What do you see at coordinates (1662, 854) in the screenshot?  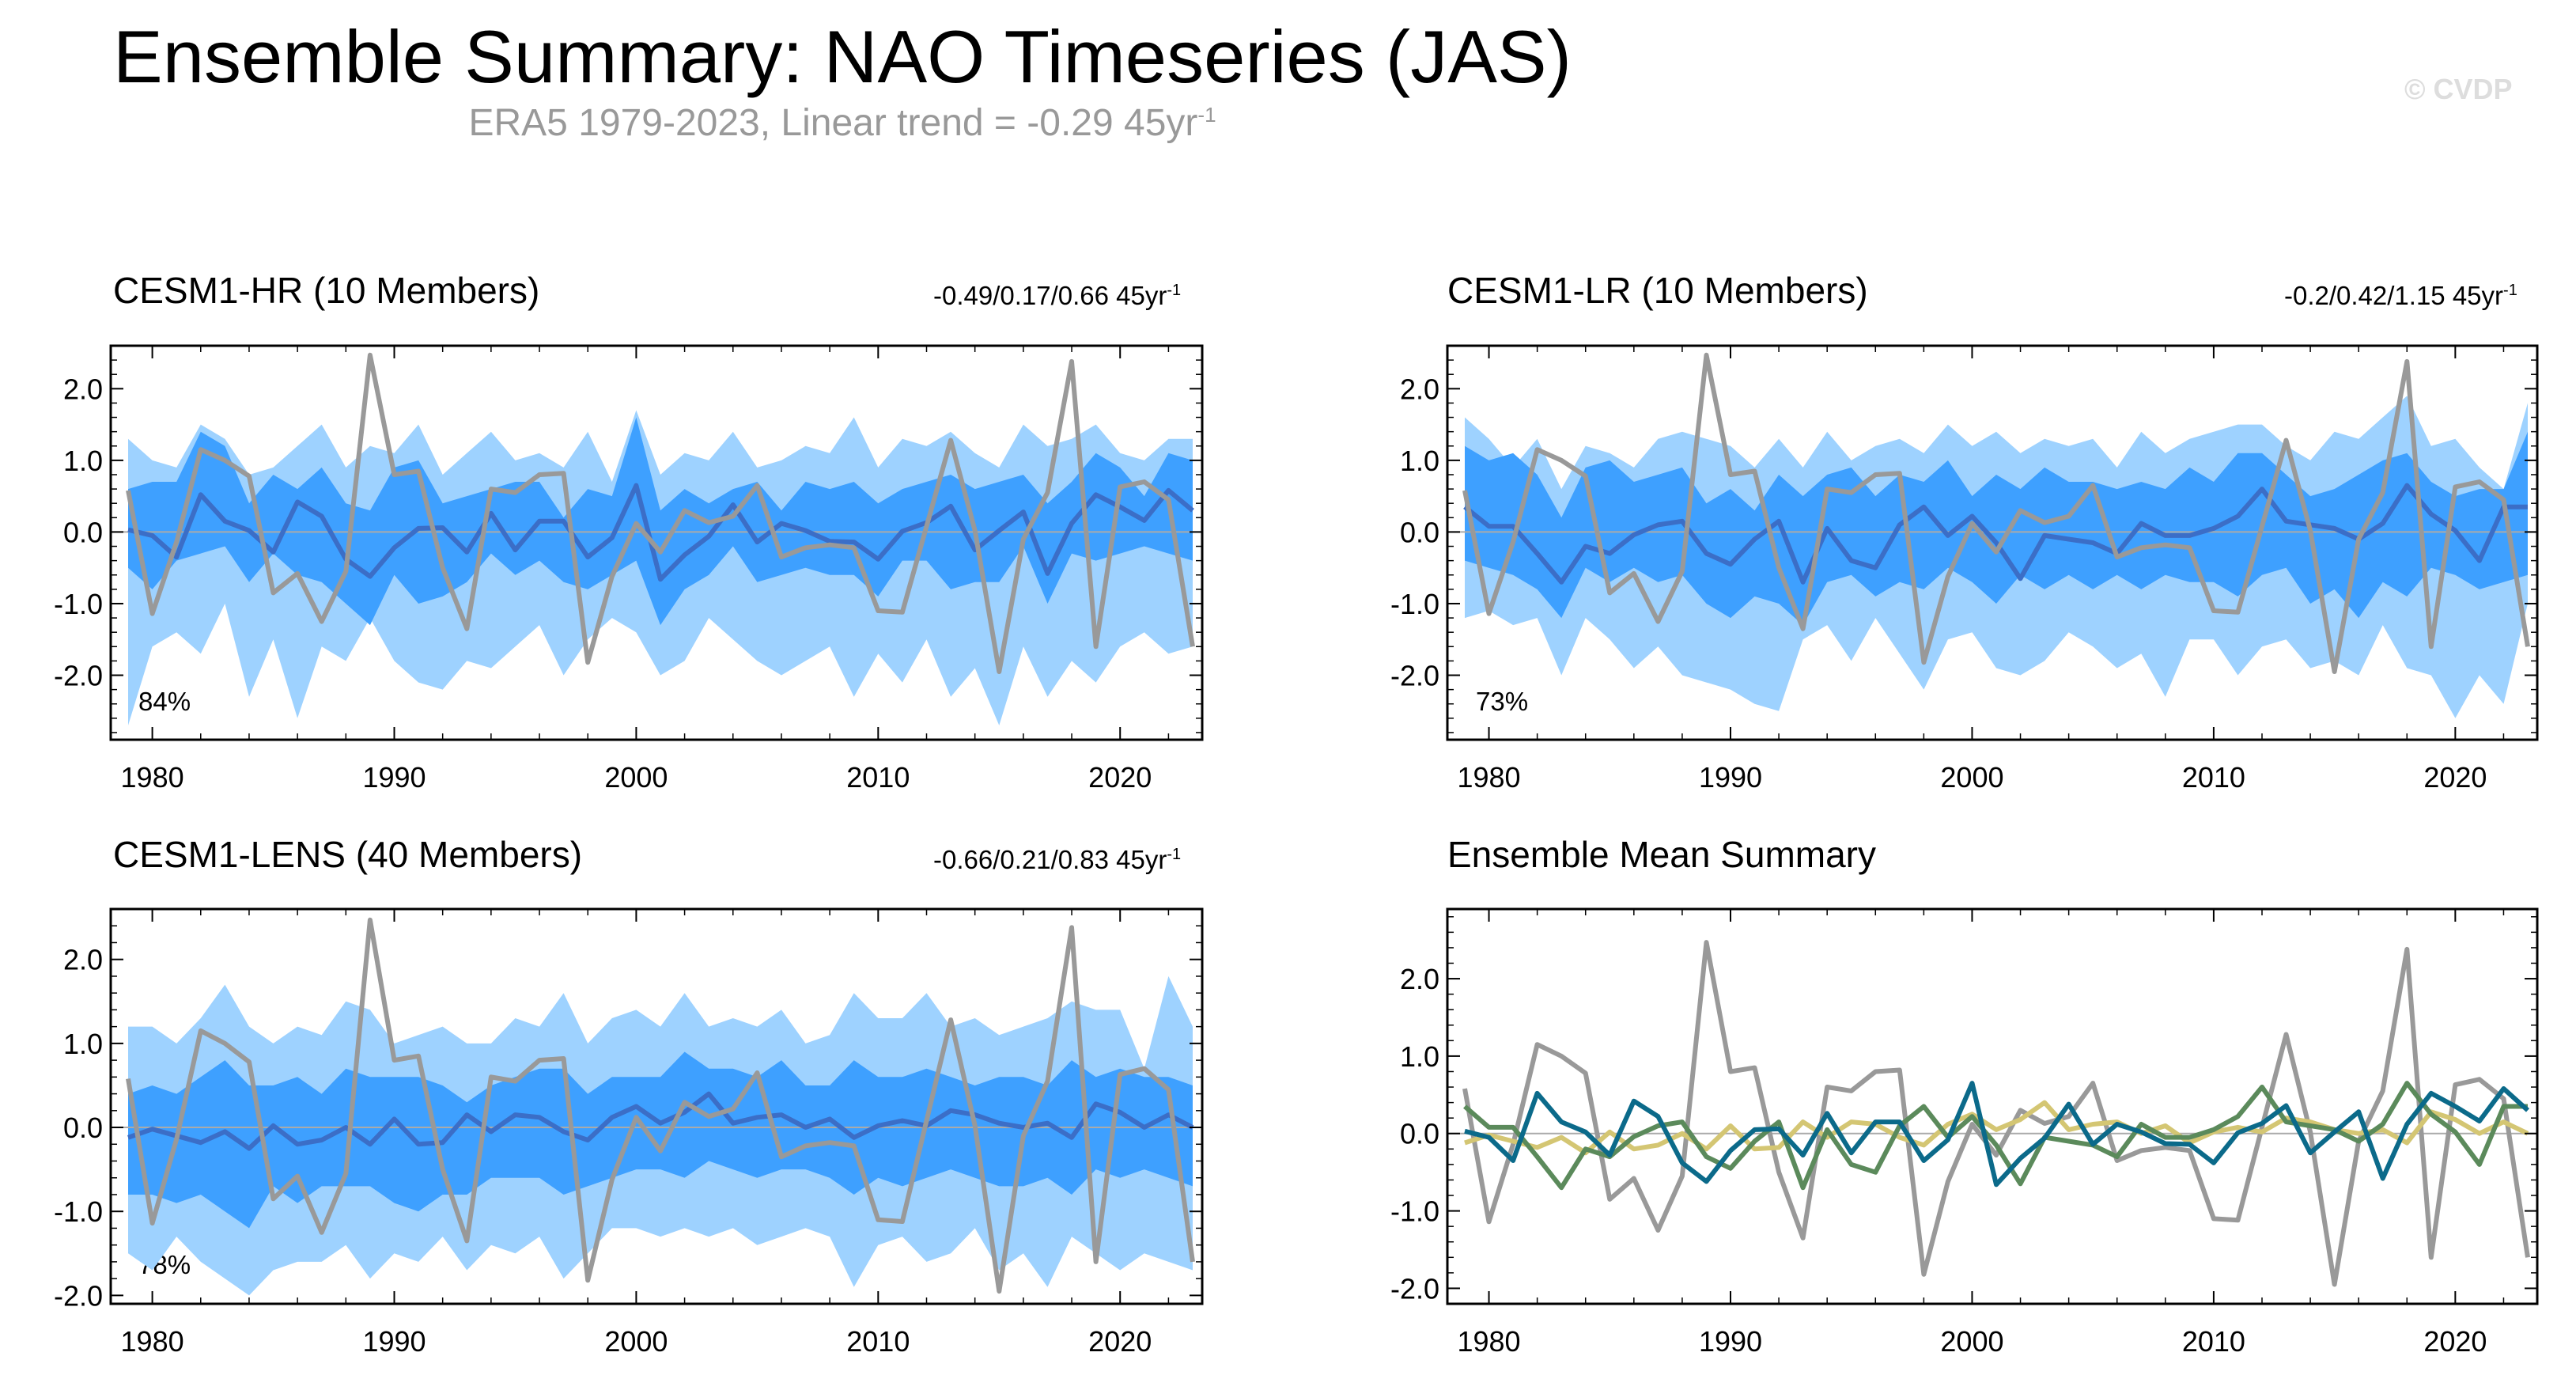 I see `panel-title-summary: Ensemble Mean Summary` at bounding box center [1662, 854].